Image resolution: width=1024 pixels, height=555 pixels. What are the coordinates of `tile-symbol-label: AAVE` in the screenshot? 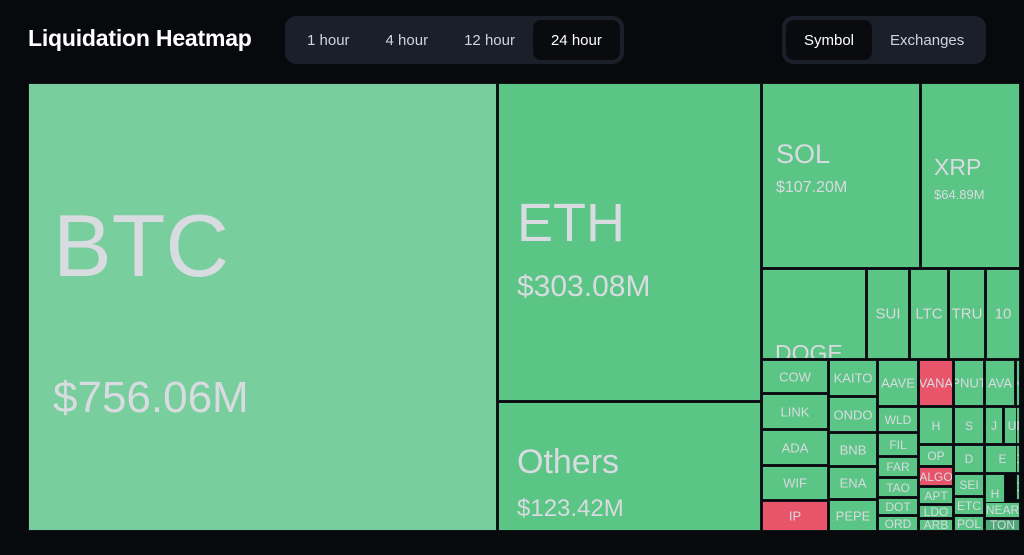 It's located at (898, 383).